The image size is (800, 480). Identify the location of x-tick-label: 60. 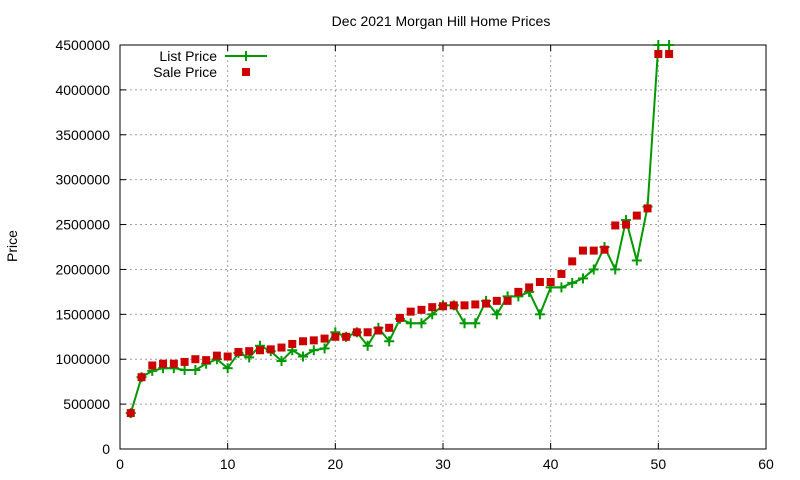
(766, 464).